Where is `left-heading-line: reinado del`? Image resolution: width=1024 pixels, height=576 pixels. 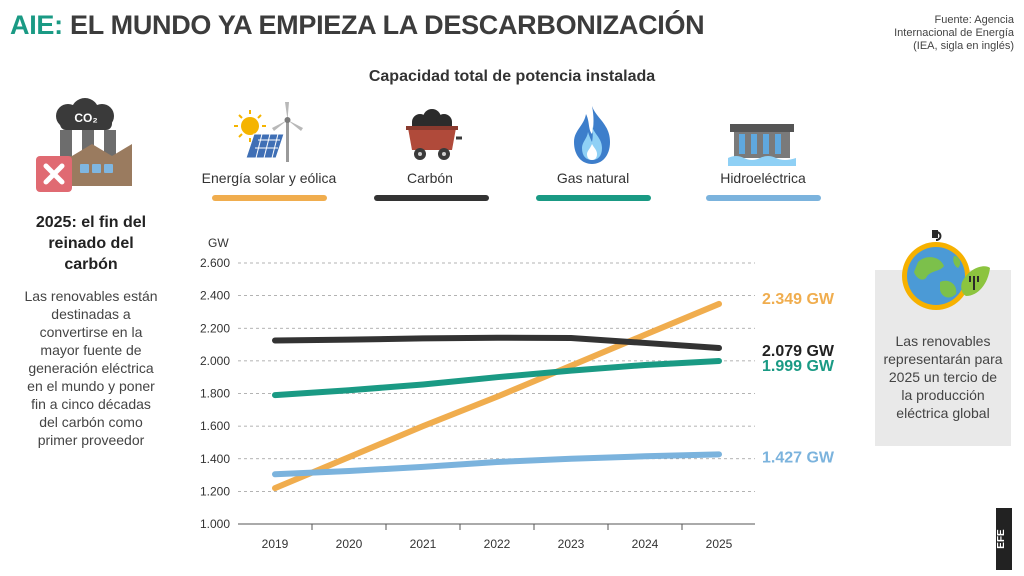
left-heading-line: reinado del is located at coordinates (91, 243).